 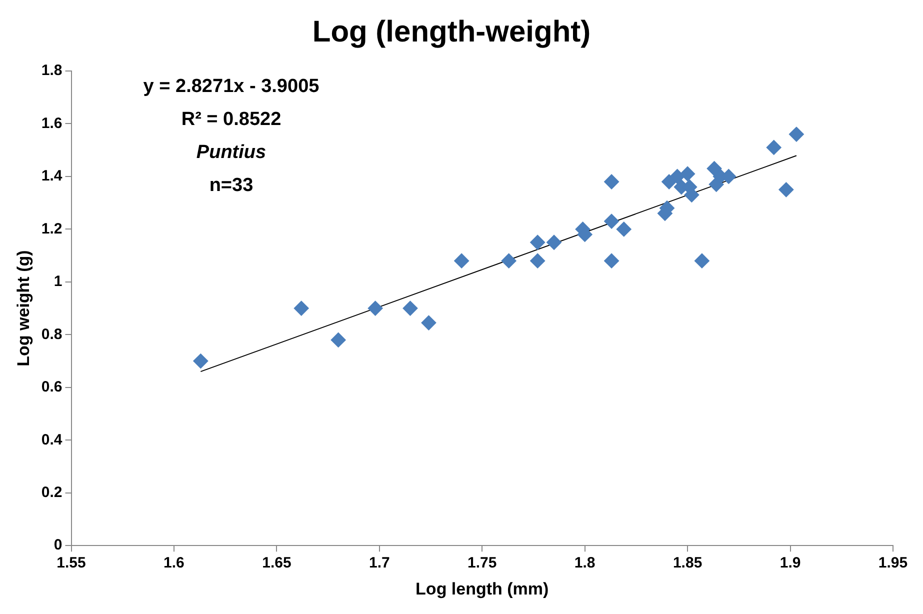 What do you see at coordinates (51, 123) in the screenshot?
I see `y-tick-label: 1.6` at bounding box center [51, 123].